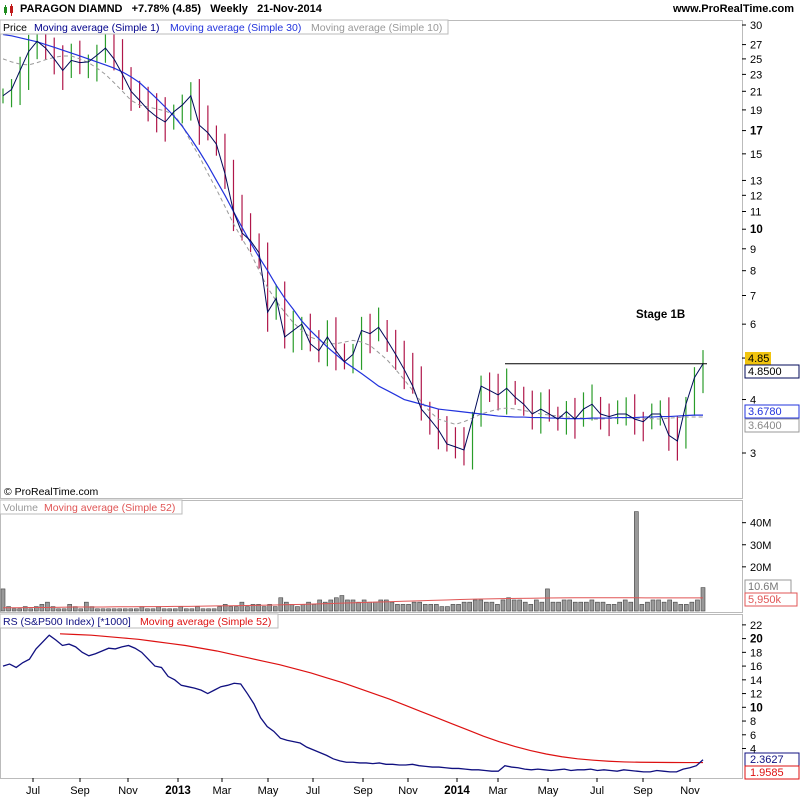  What do you see at coordinates (763, 587) in the screenshot?
I see `last-volume-label: 10.6M` at bounding box center [763, 587].